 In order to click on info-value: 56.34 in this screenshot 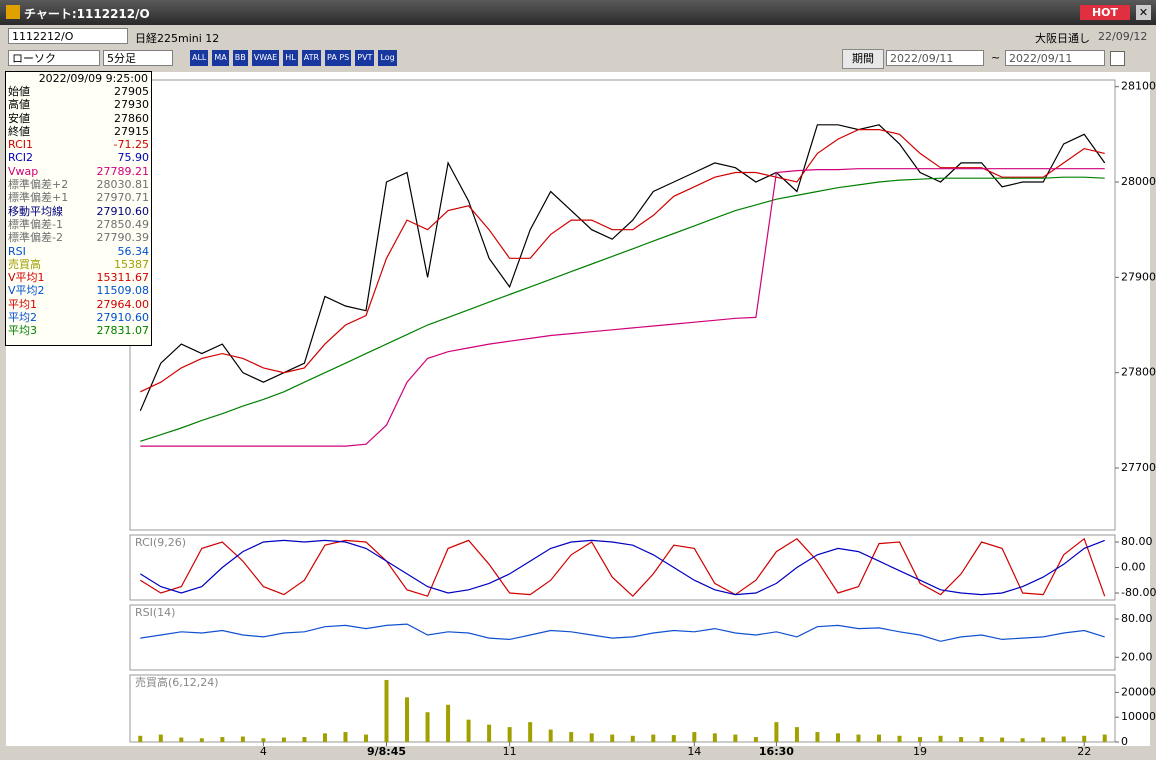, I will do `click(133, 251)`.